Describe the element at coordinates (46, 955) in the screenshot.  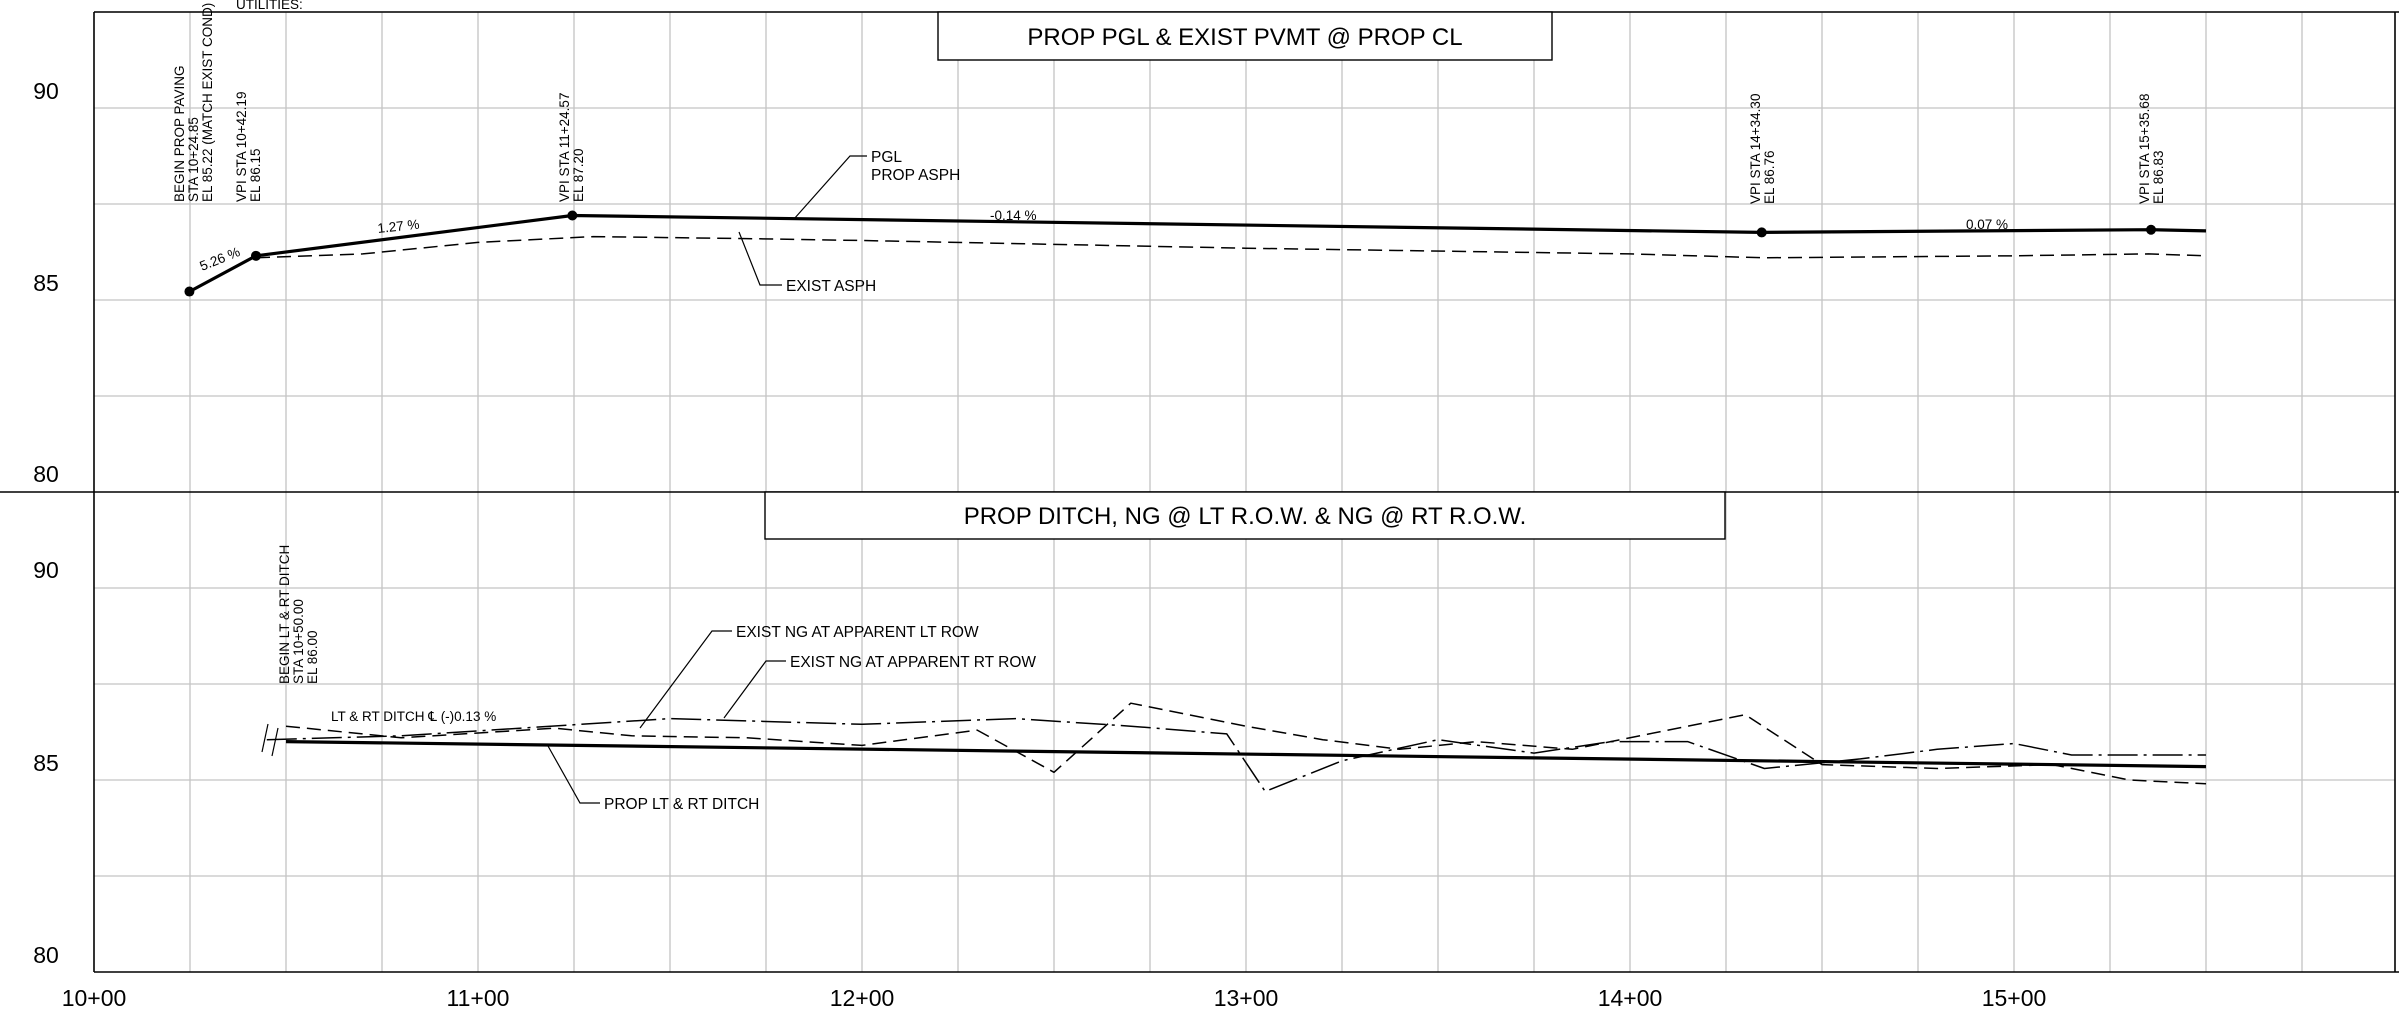
I see `bottom-y-tick-80: 80` at that location.